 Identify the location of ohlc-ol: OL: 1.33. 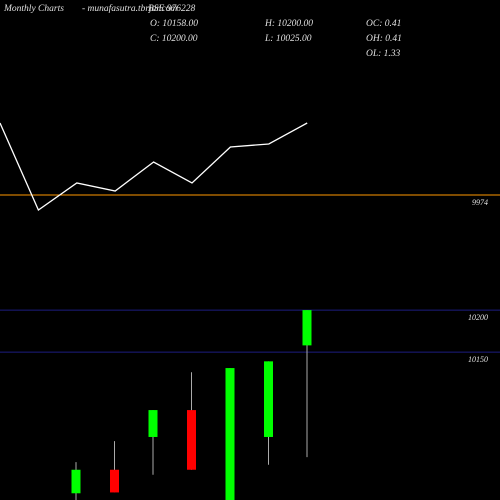
(383, 54).